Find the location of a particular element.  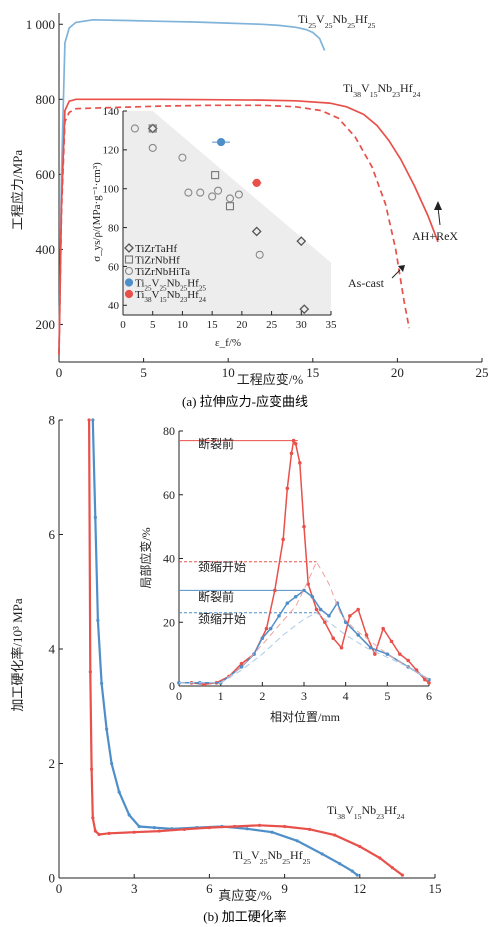

a-x-tick-label: 25 is located at coordinates (482, 372).